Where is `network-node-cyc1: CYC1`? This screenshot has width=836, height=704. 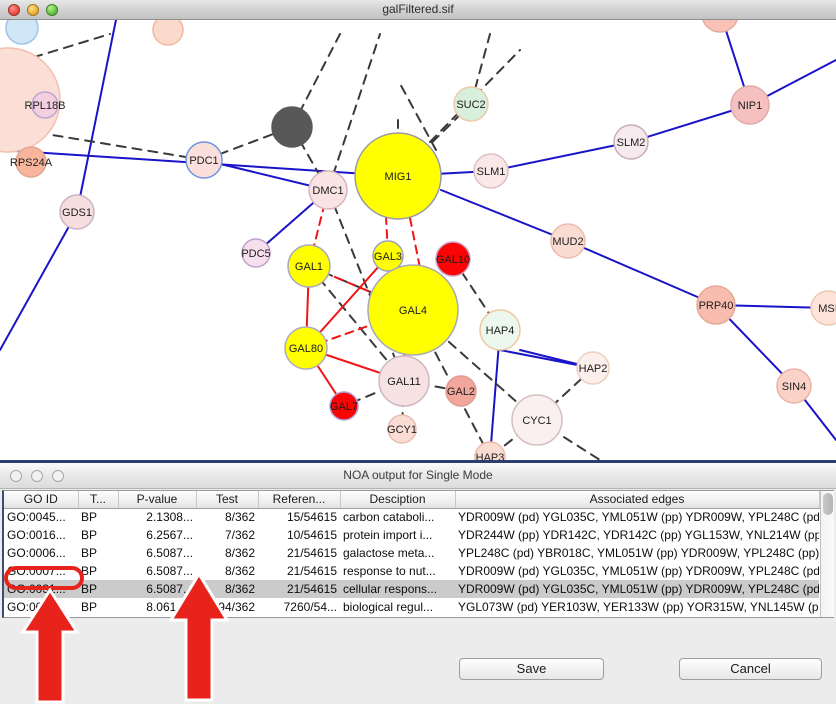
network-node-cyc1: CYC1 is located at coordinates (537, 420).